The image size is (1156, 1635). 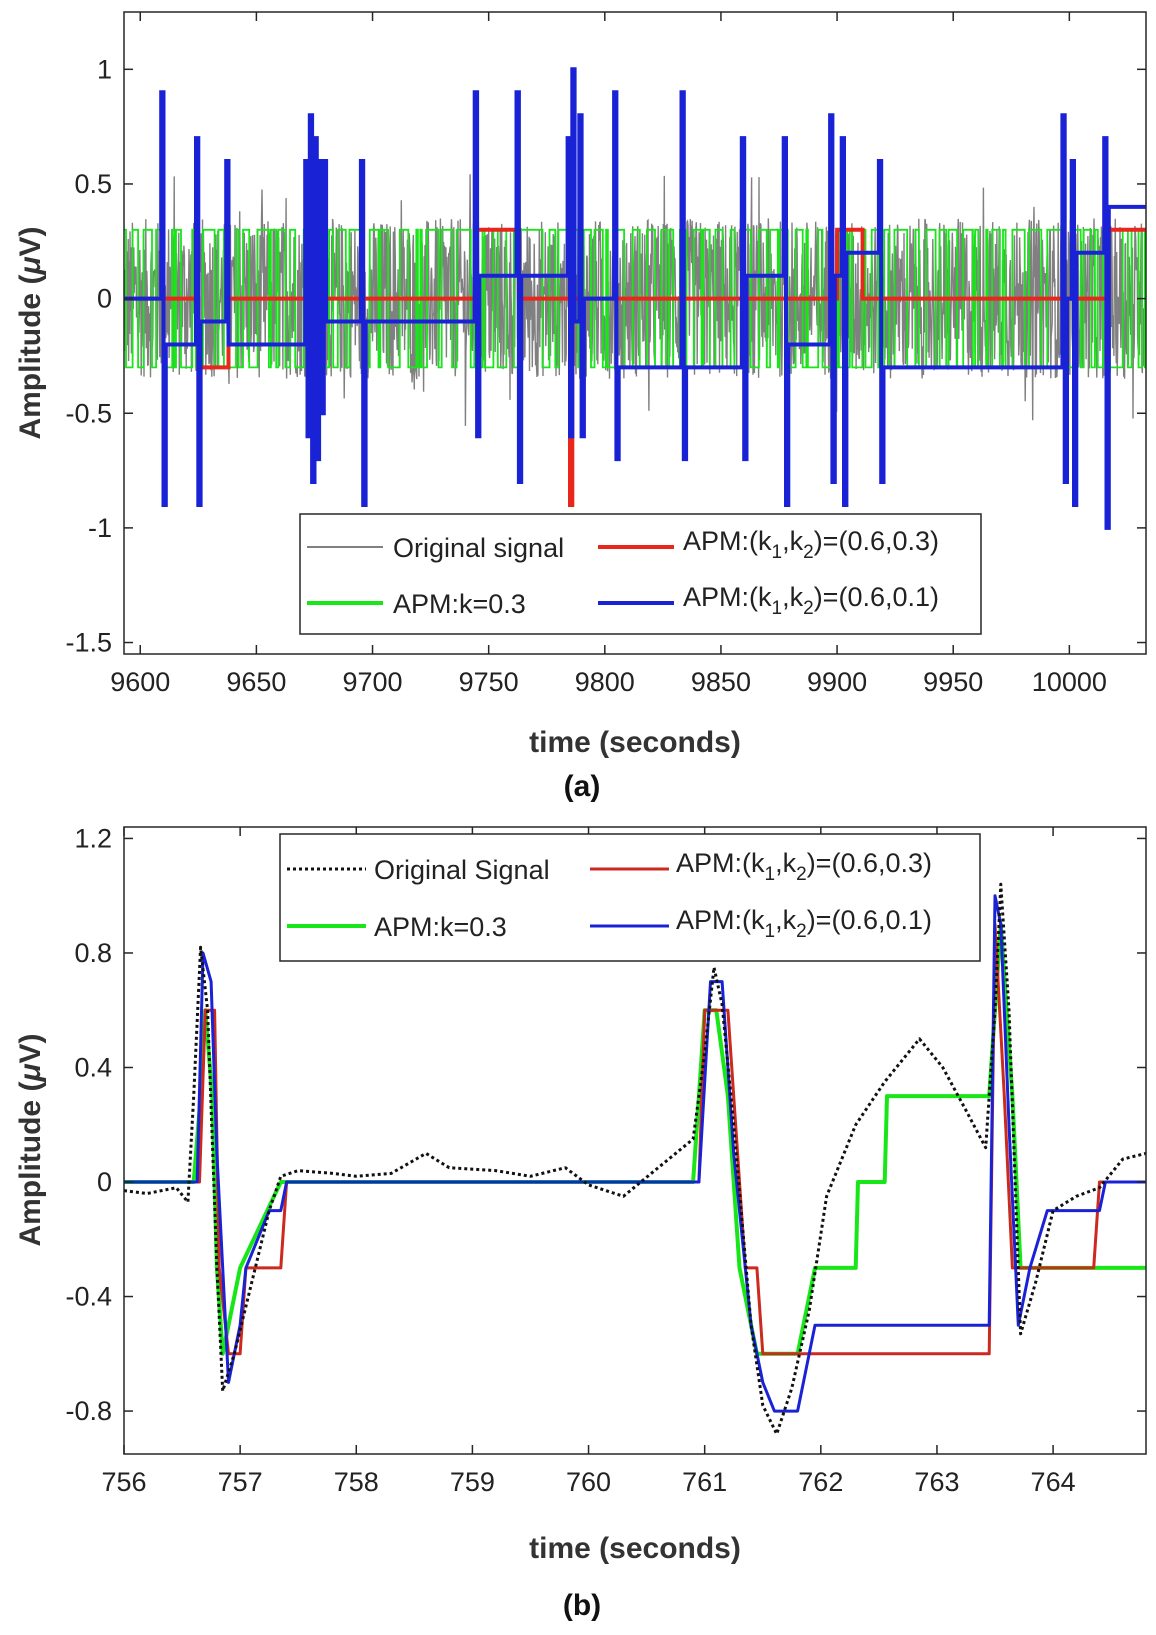 I want to click on y-tick-label-b: 1.2, so click(x=93, y=838).